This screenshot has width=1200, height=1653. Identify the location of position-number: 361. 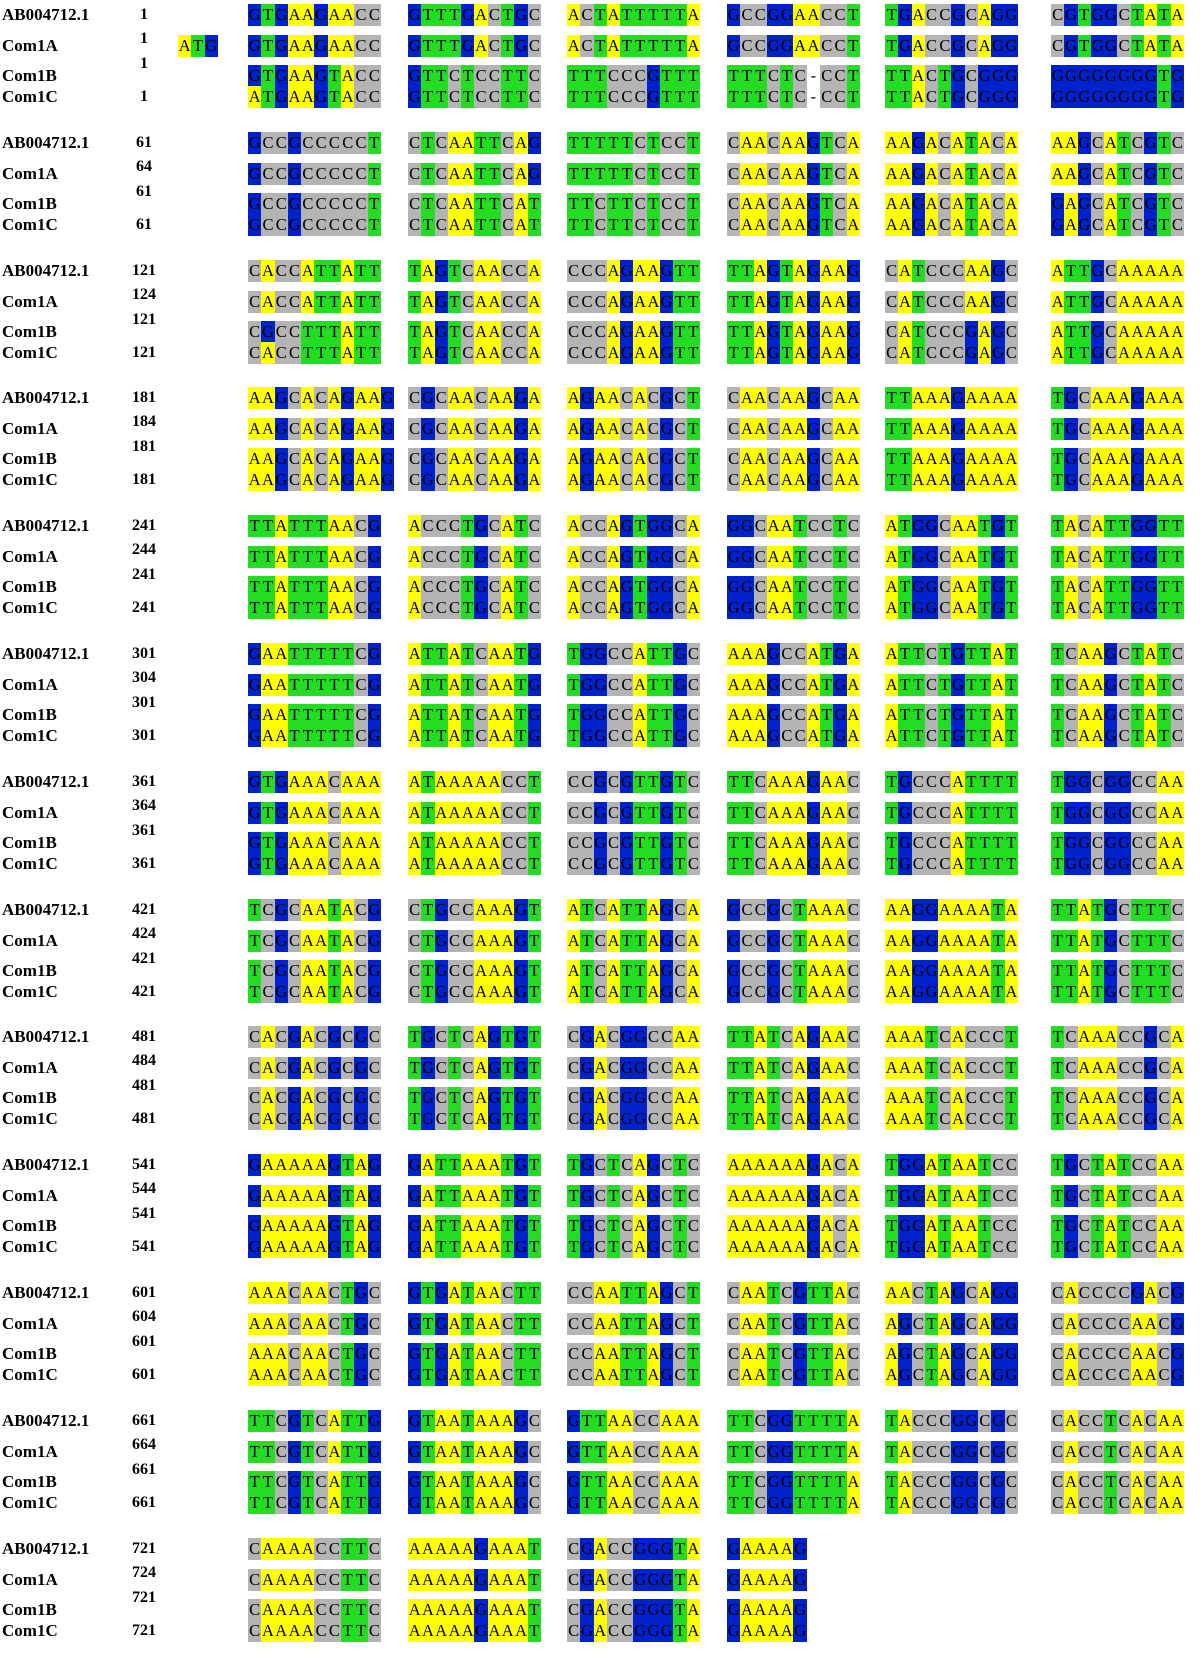
(144, 830).